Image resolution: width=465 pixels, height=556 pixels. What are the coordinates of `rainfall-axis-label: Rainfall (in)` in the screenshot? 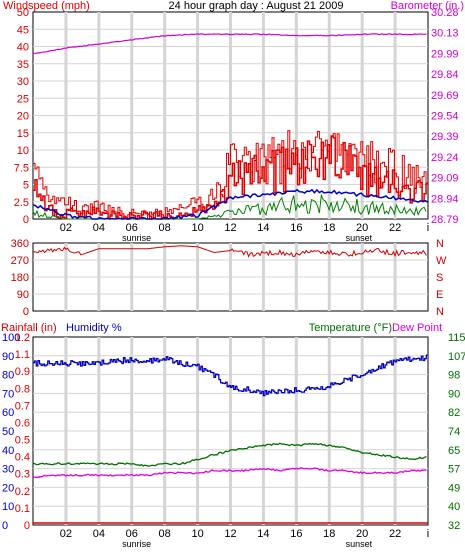 It's located at (29, 328).